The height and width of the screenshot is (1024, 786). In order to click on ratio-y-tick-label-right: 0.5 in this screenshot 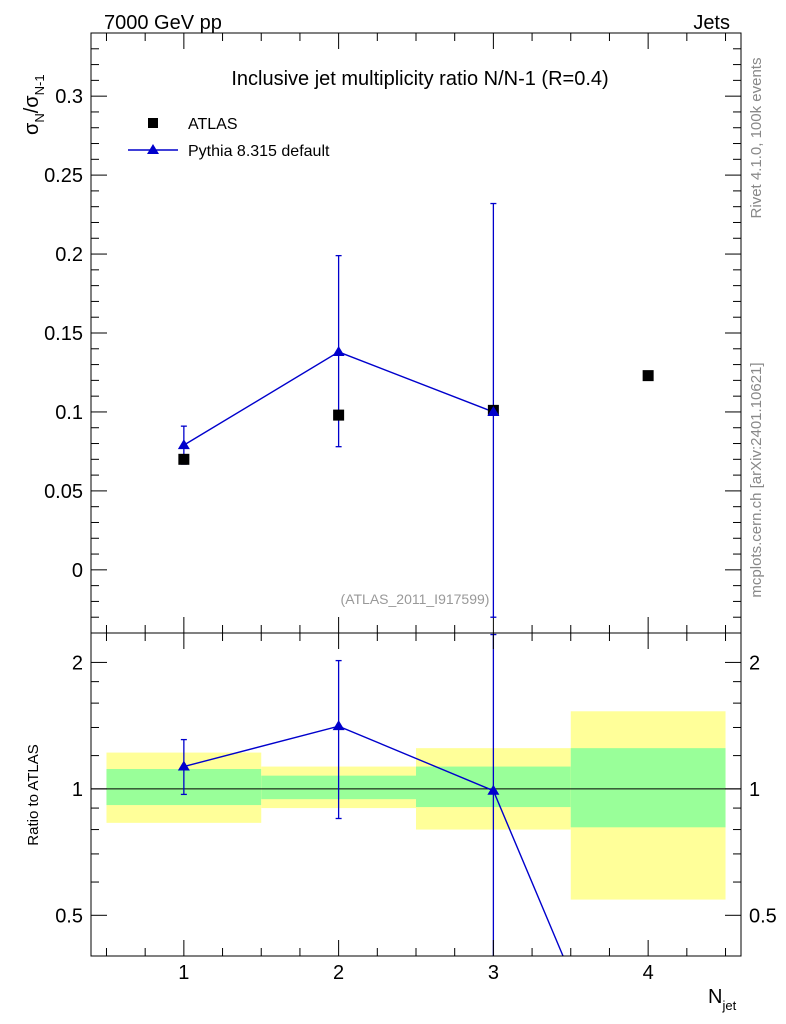, I will do `click(763, 916)`.